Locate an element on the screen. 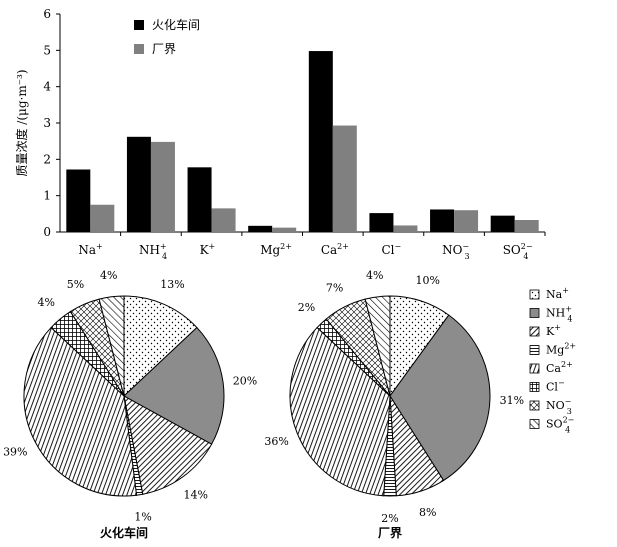 The width and height of the screenshot is (617, 547). x-tick-label: SO2− 4 is located at coordinates (518, 251).